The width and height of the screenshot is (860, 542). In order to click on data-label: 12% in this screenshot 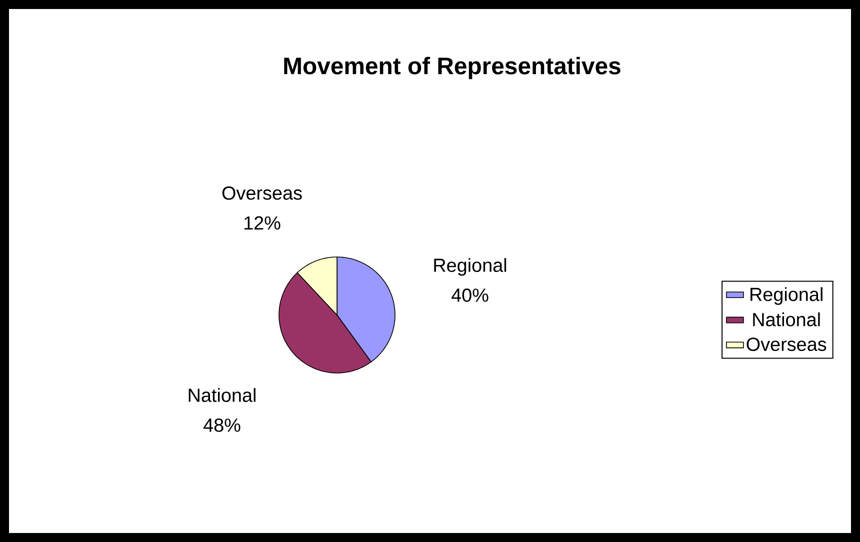, I will do `click(262, 223)`.